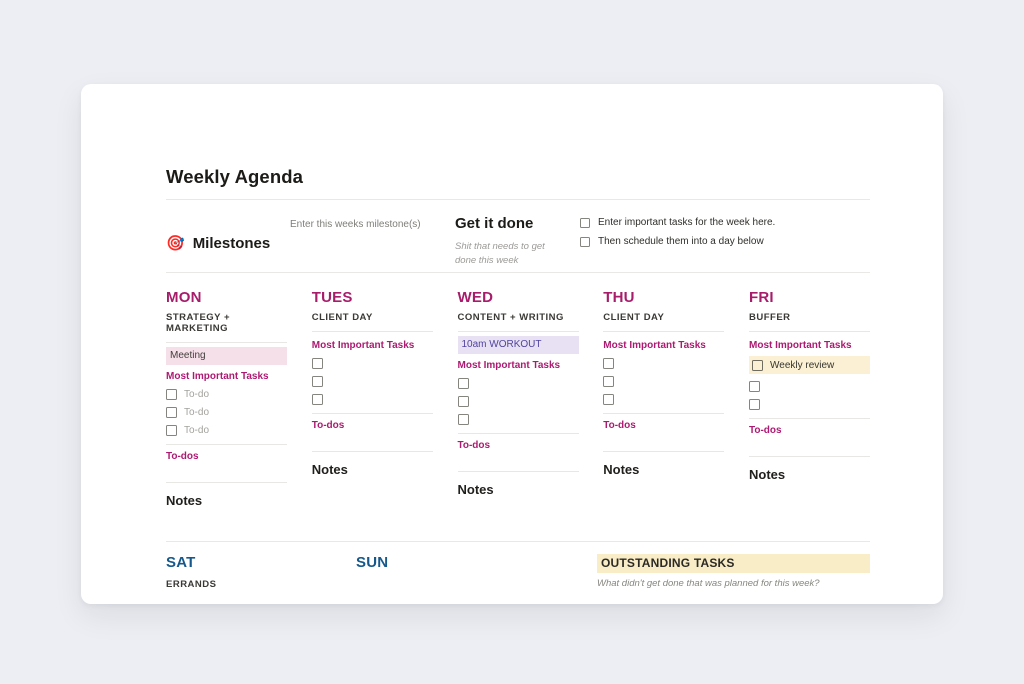 This screenshot has height=684, width=1024. Describe the element at coordinates (355, 224) in the screenshot. I see `milestones-hint: Enter this weeks milestone(s)` at that location.